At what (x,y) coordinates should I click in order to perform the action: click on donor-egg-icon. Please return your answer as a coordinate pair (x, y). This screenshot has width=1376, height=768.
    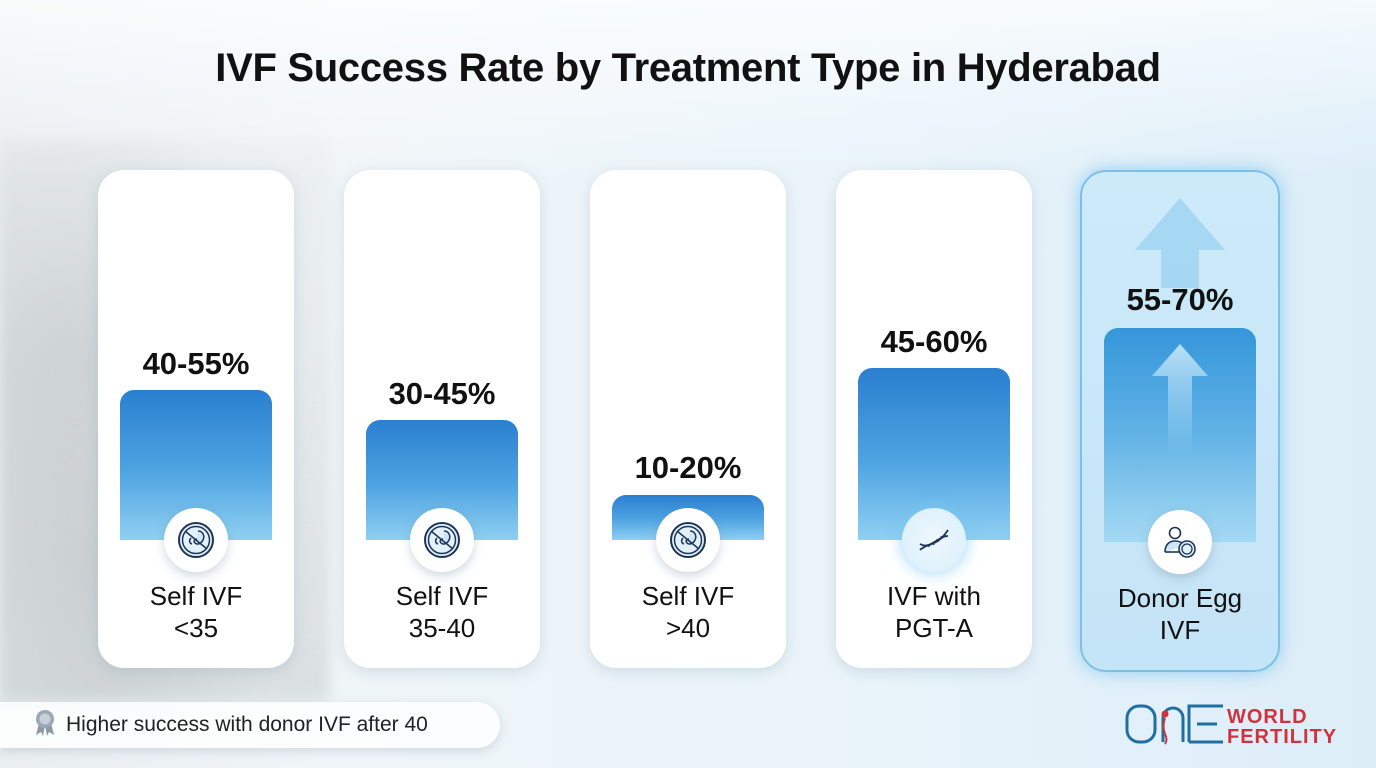
    Looking at the image, I should click on (1180, 542).